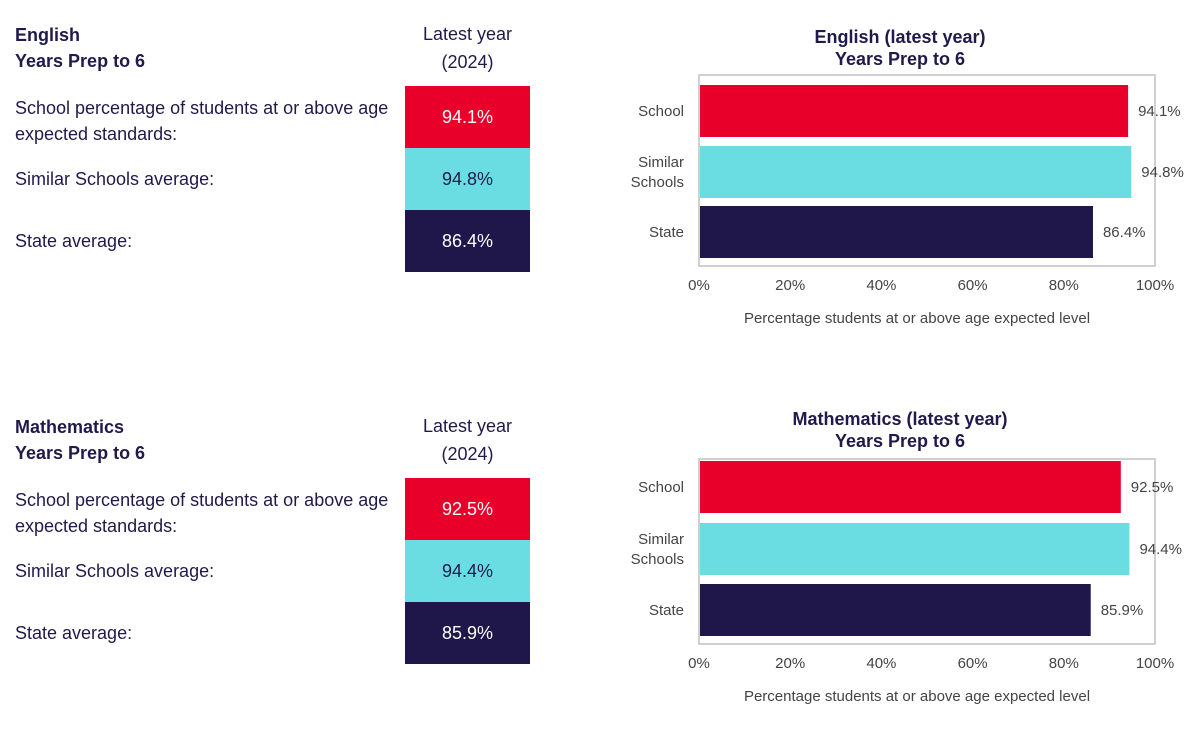 The width and height of the screenshot is (1200, 749). I want to click on subject-name: English, so click(48, 35).